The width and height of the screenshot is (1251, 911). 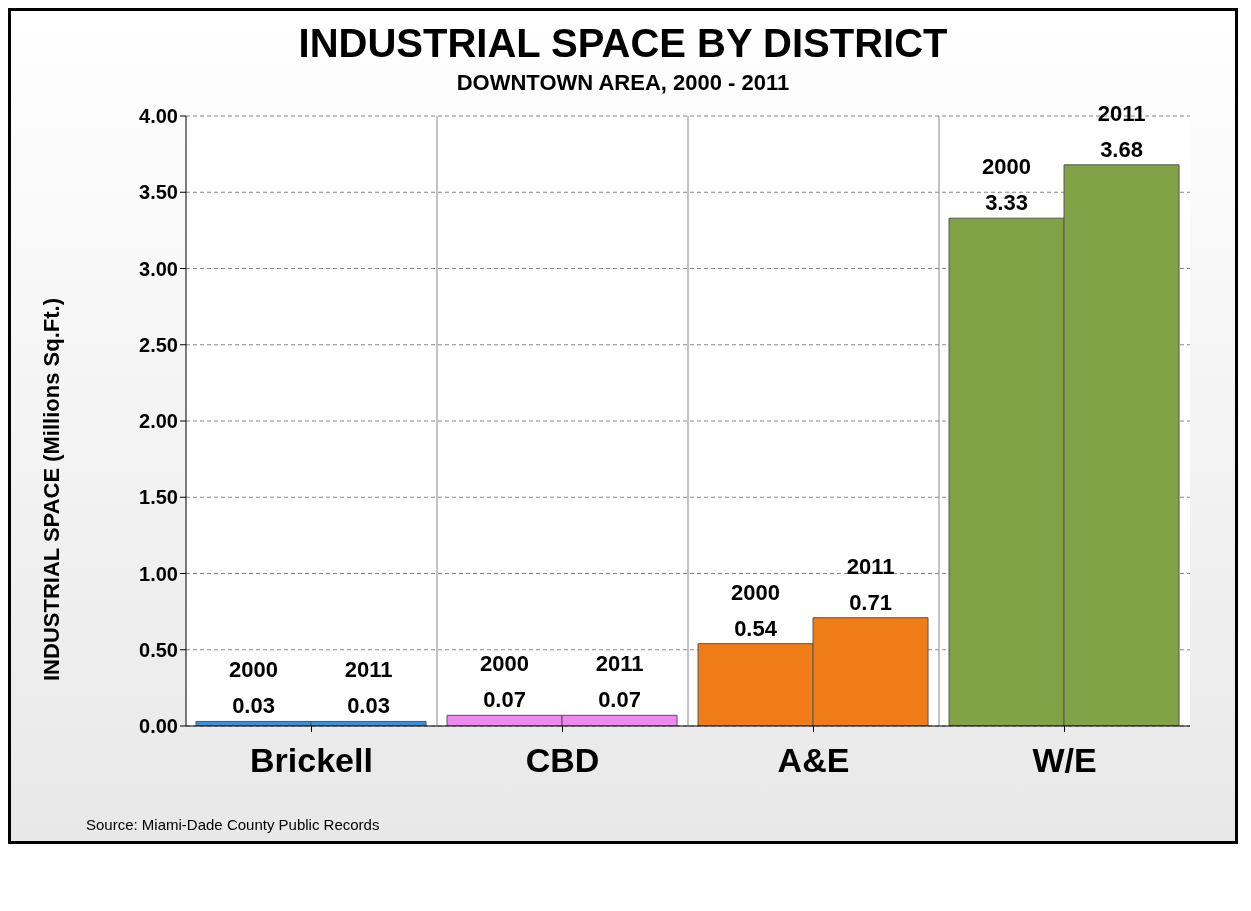 What do you see at coordinates (158, 649) in the screenshot?
I see `y-tick-label: 0.50` at bounding box center [158, 649].